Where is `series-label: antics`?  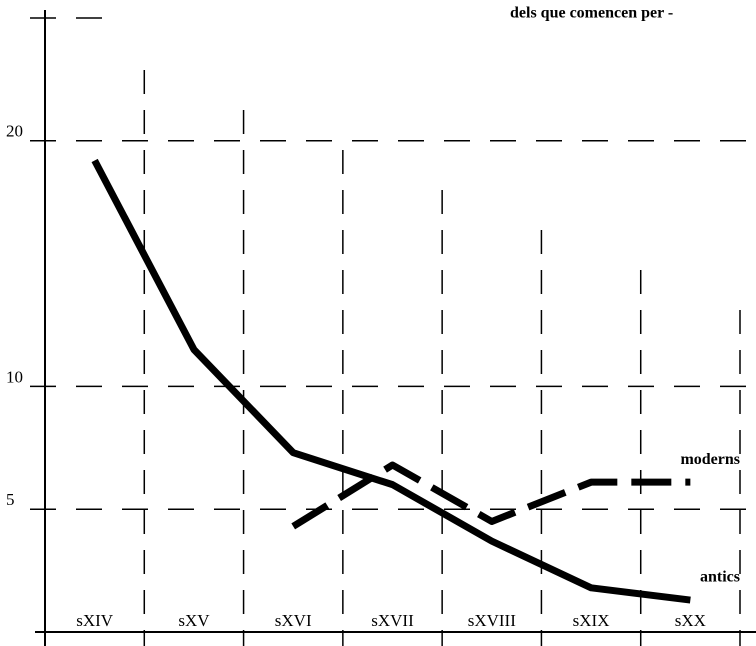
series-label: antics is located at coordinates (720, 577).